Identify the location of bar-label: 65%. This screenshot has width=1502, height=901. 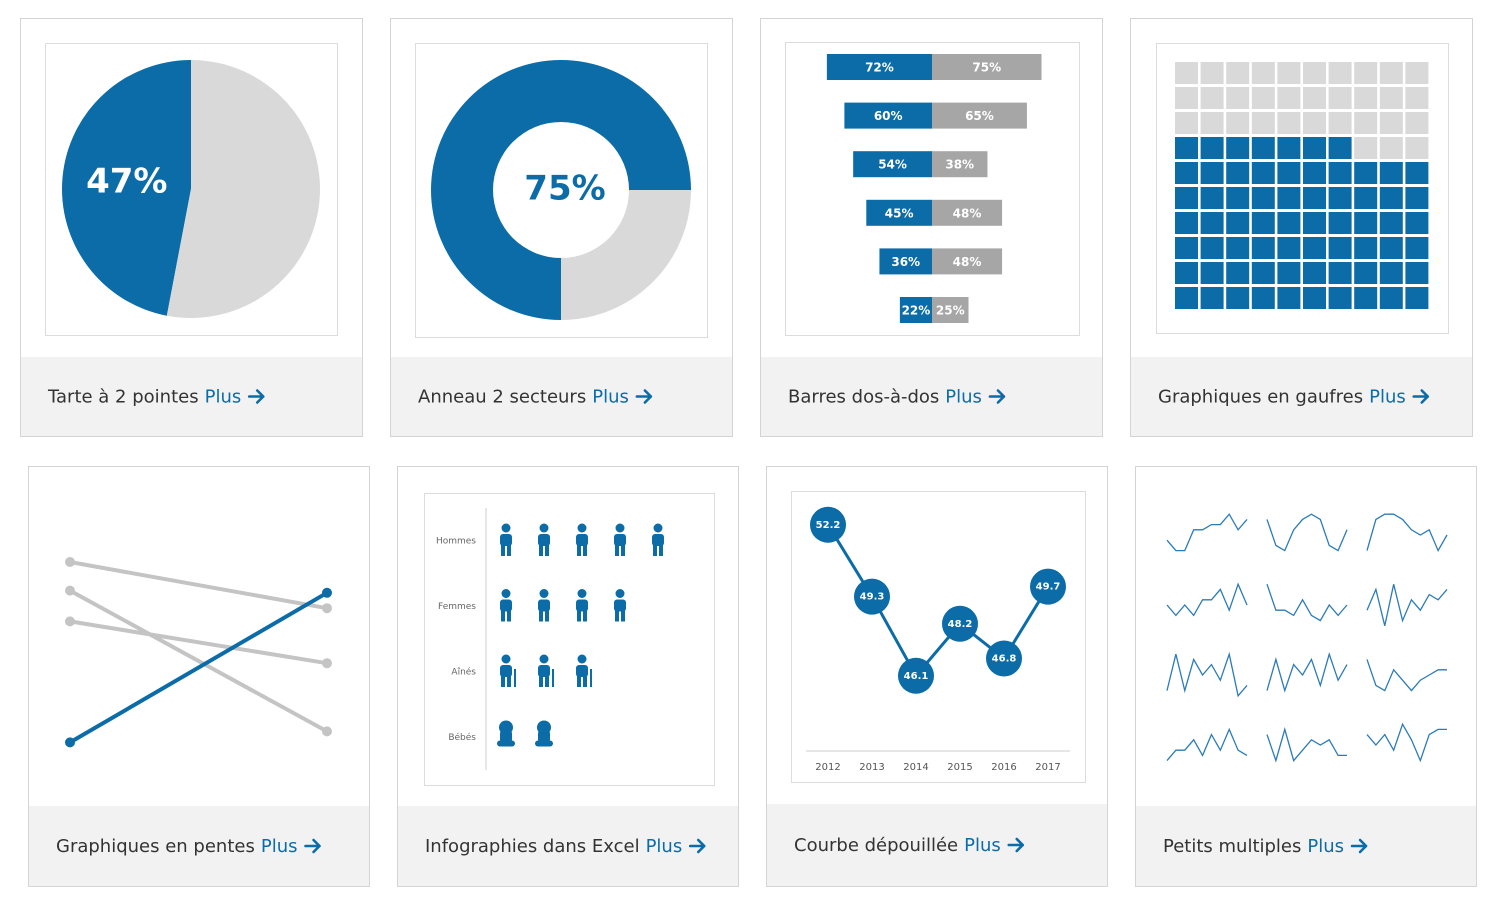
(979, 116).